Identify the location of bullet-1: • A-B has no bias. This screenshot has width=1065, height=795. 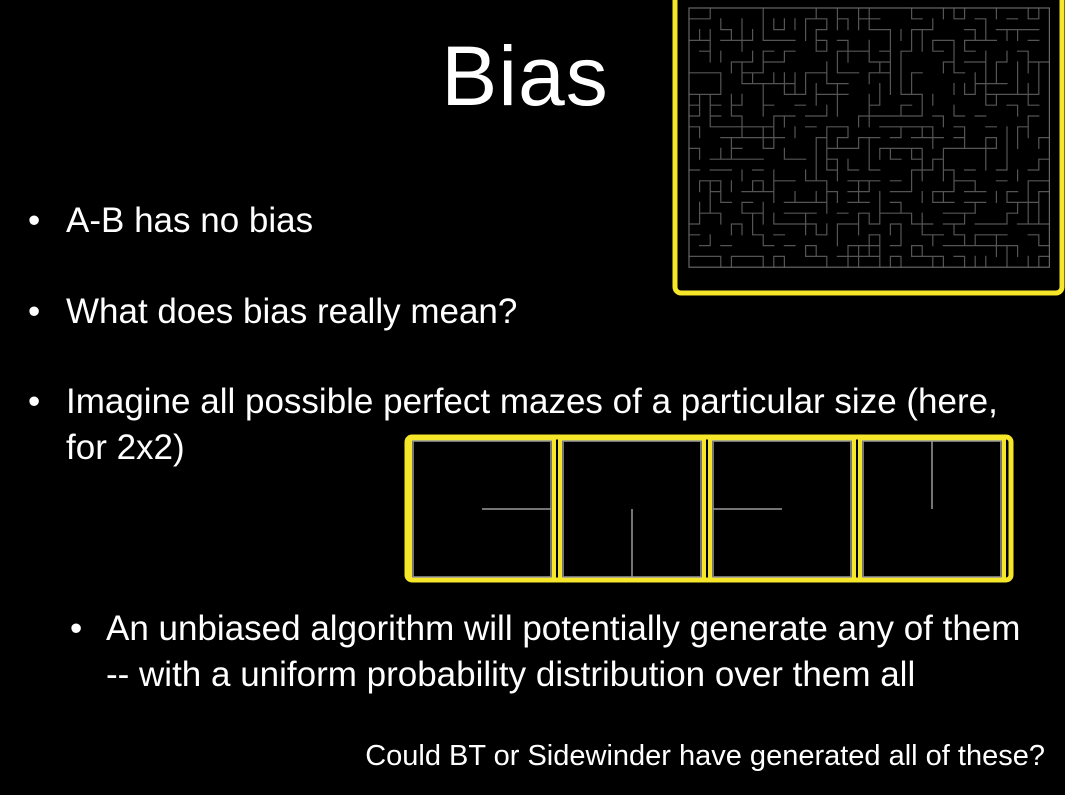
(170, 221).